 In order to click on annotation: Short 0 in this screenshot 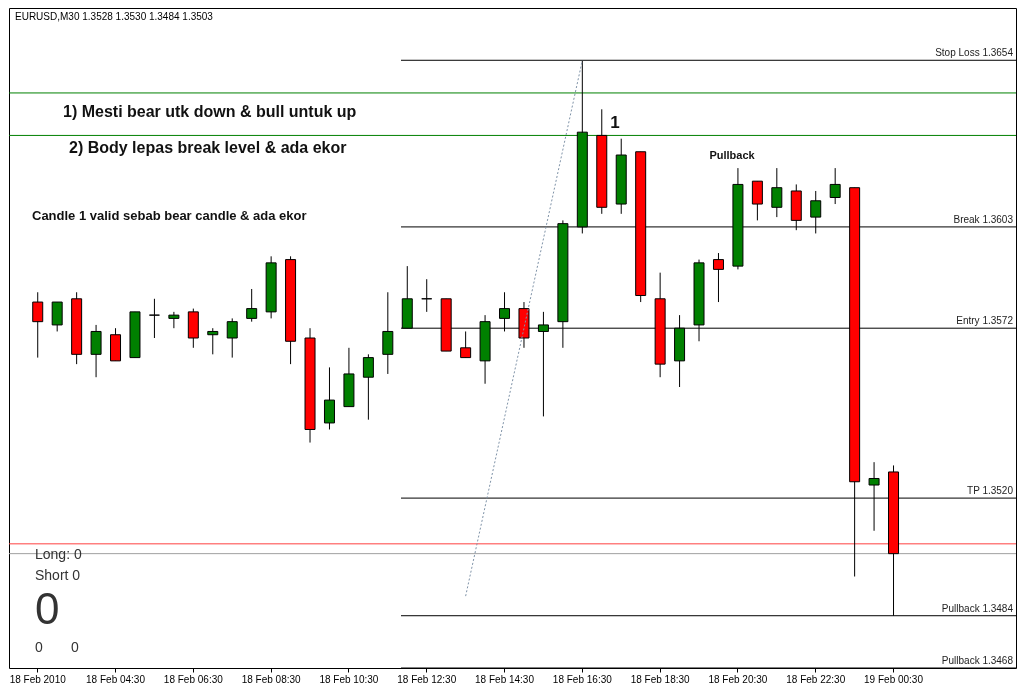, I will do `click(58, 575)`.